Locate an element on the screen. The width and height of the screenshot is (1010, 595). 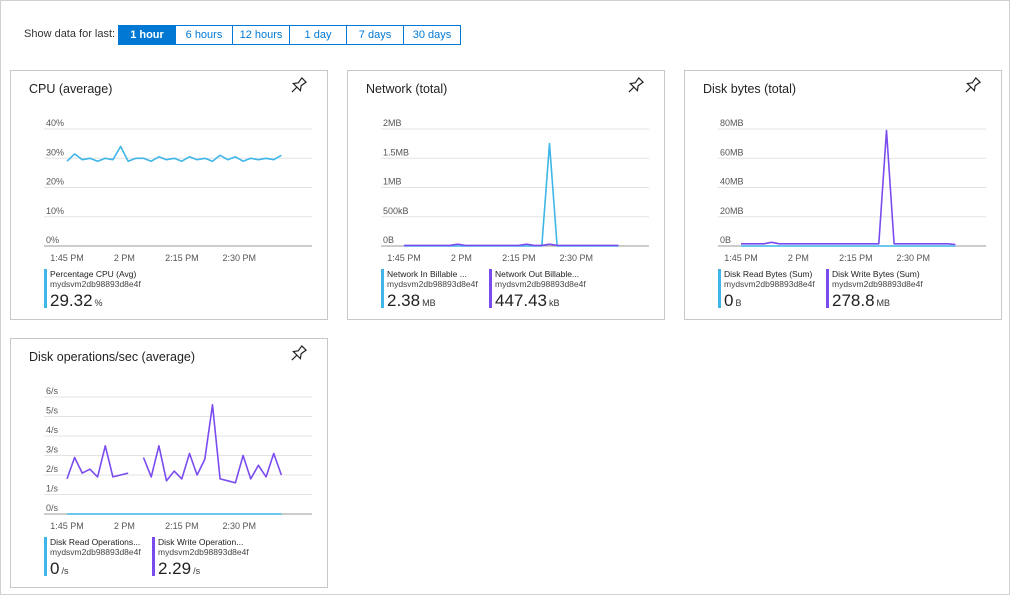
summary-value: 2.29 is located at coordinates (174, 568).